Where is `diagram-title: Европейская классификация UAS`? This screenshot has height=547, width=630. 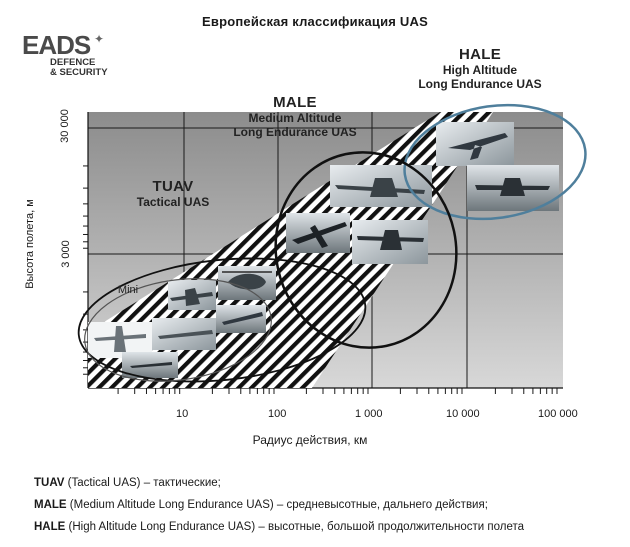
diagram-title: Европейская классификация UAS is located at coordinates (315, 21).